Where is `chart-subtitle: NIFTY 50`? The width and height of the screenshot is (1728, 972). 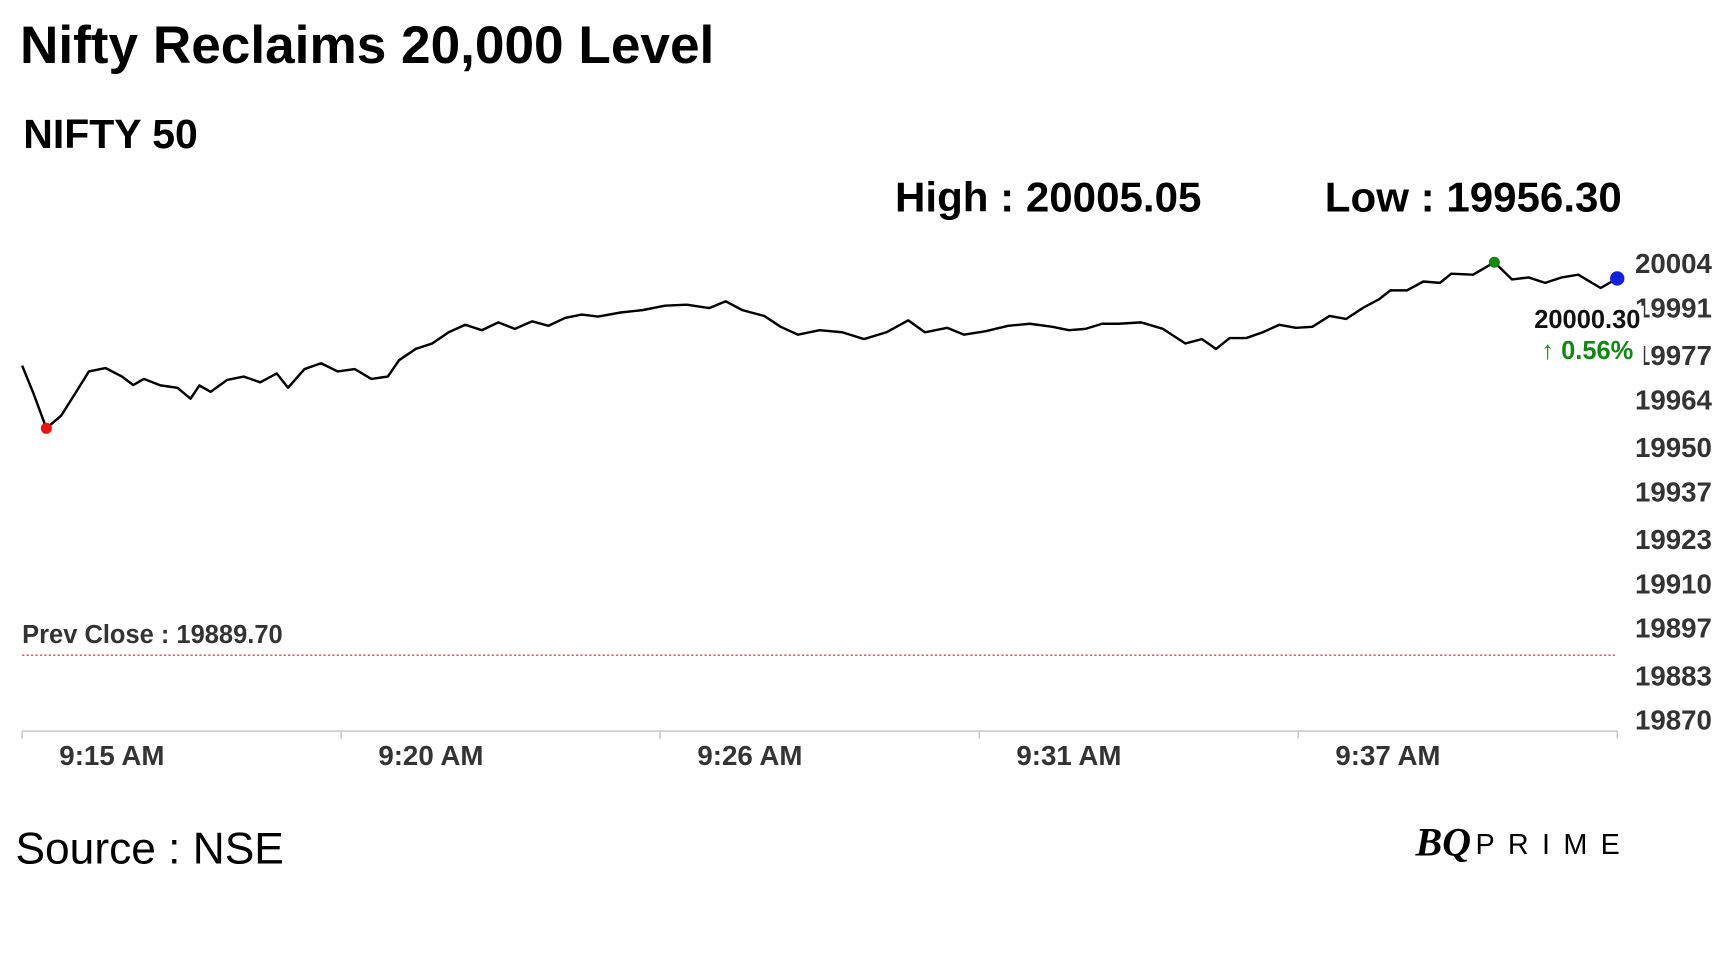 chart-subtitle: NIFTY 50 is located at coordinates (110, 134).